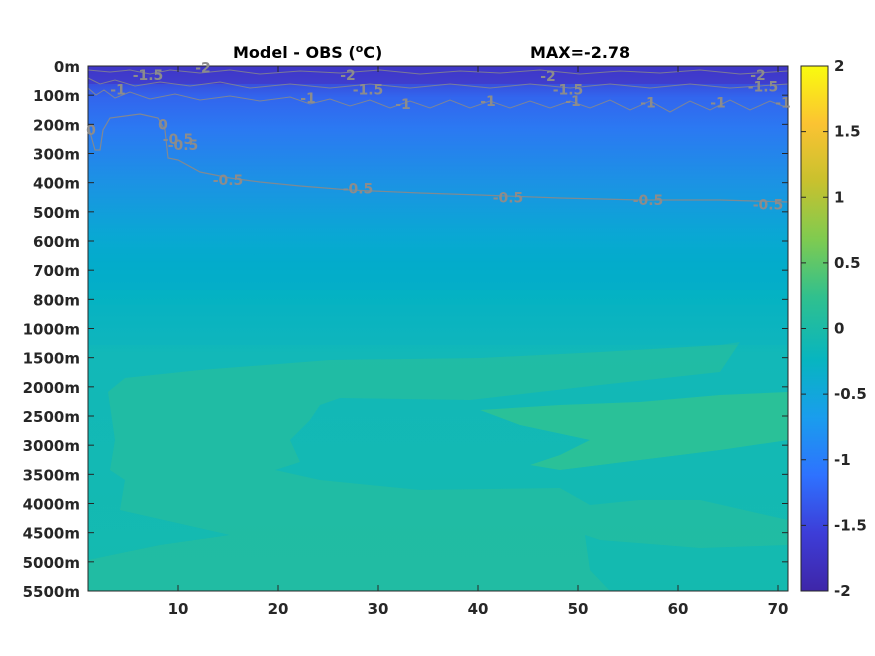 This screenshot has height=656, width=875. I want to click on y-tick-label: 1000m, so click(51, 330).